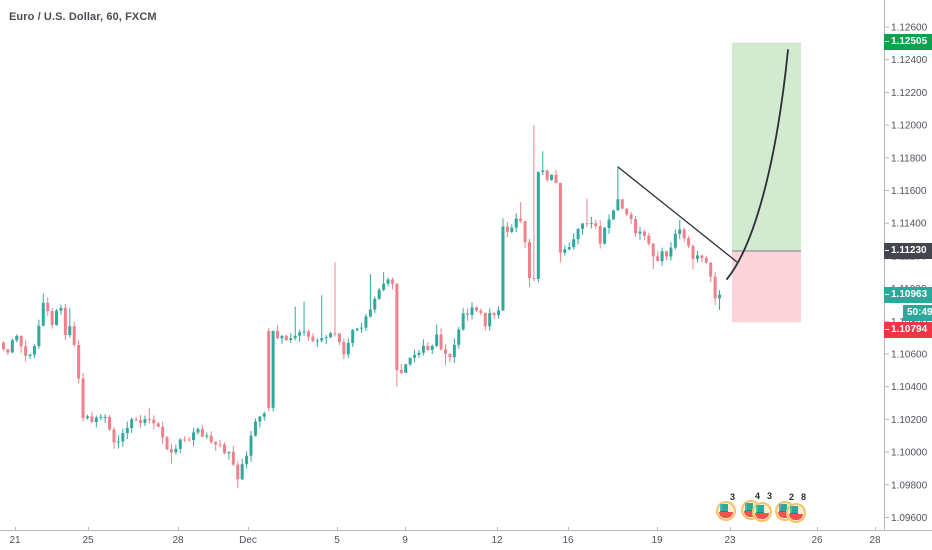 This screenshot has width=932, height=550. What do you see at coordinates (908, 42) in the screenshot?
I see `target-price-label: 1.12505` at bounding box center [908, 42].